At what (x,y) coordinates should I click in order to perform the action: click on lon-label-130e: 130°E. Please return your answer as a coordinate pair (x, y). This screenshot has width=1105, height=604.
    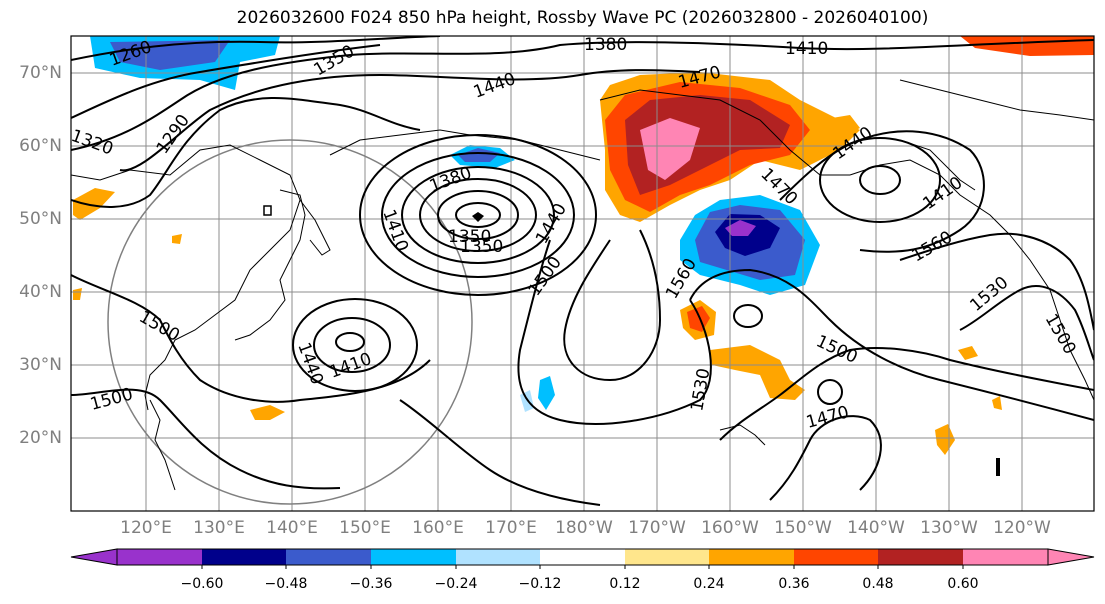
    Looking at the image, I should click on (219, 528).